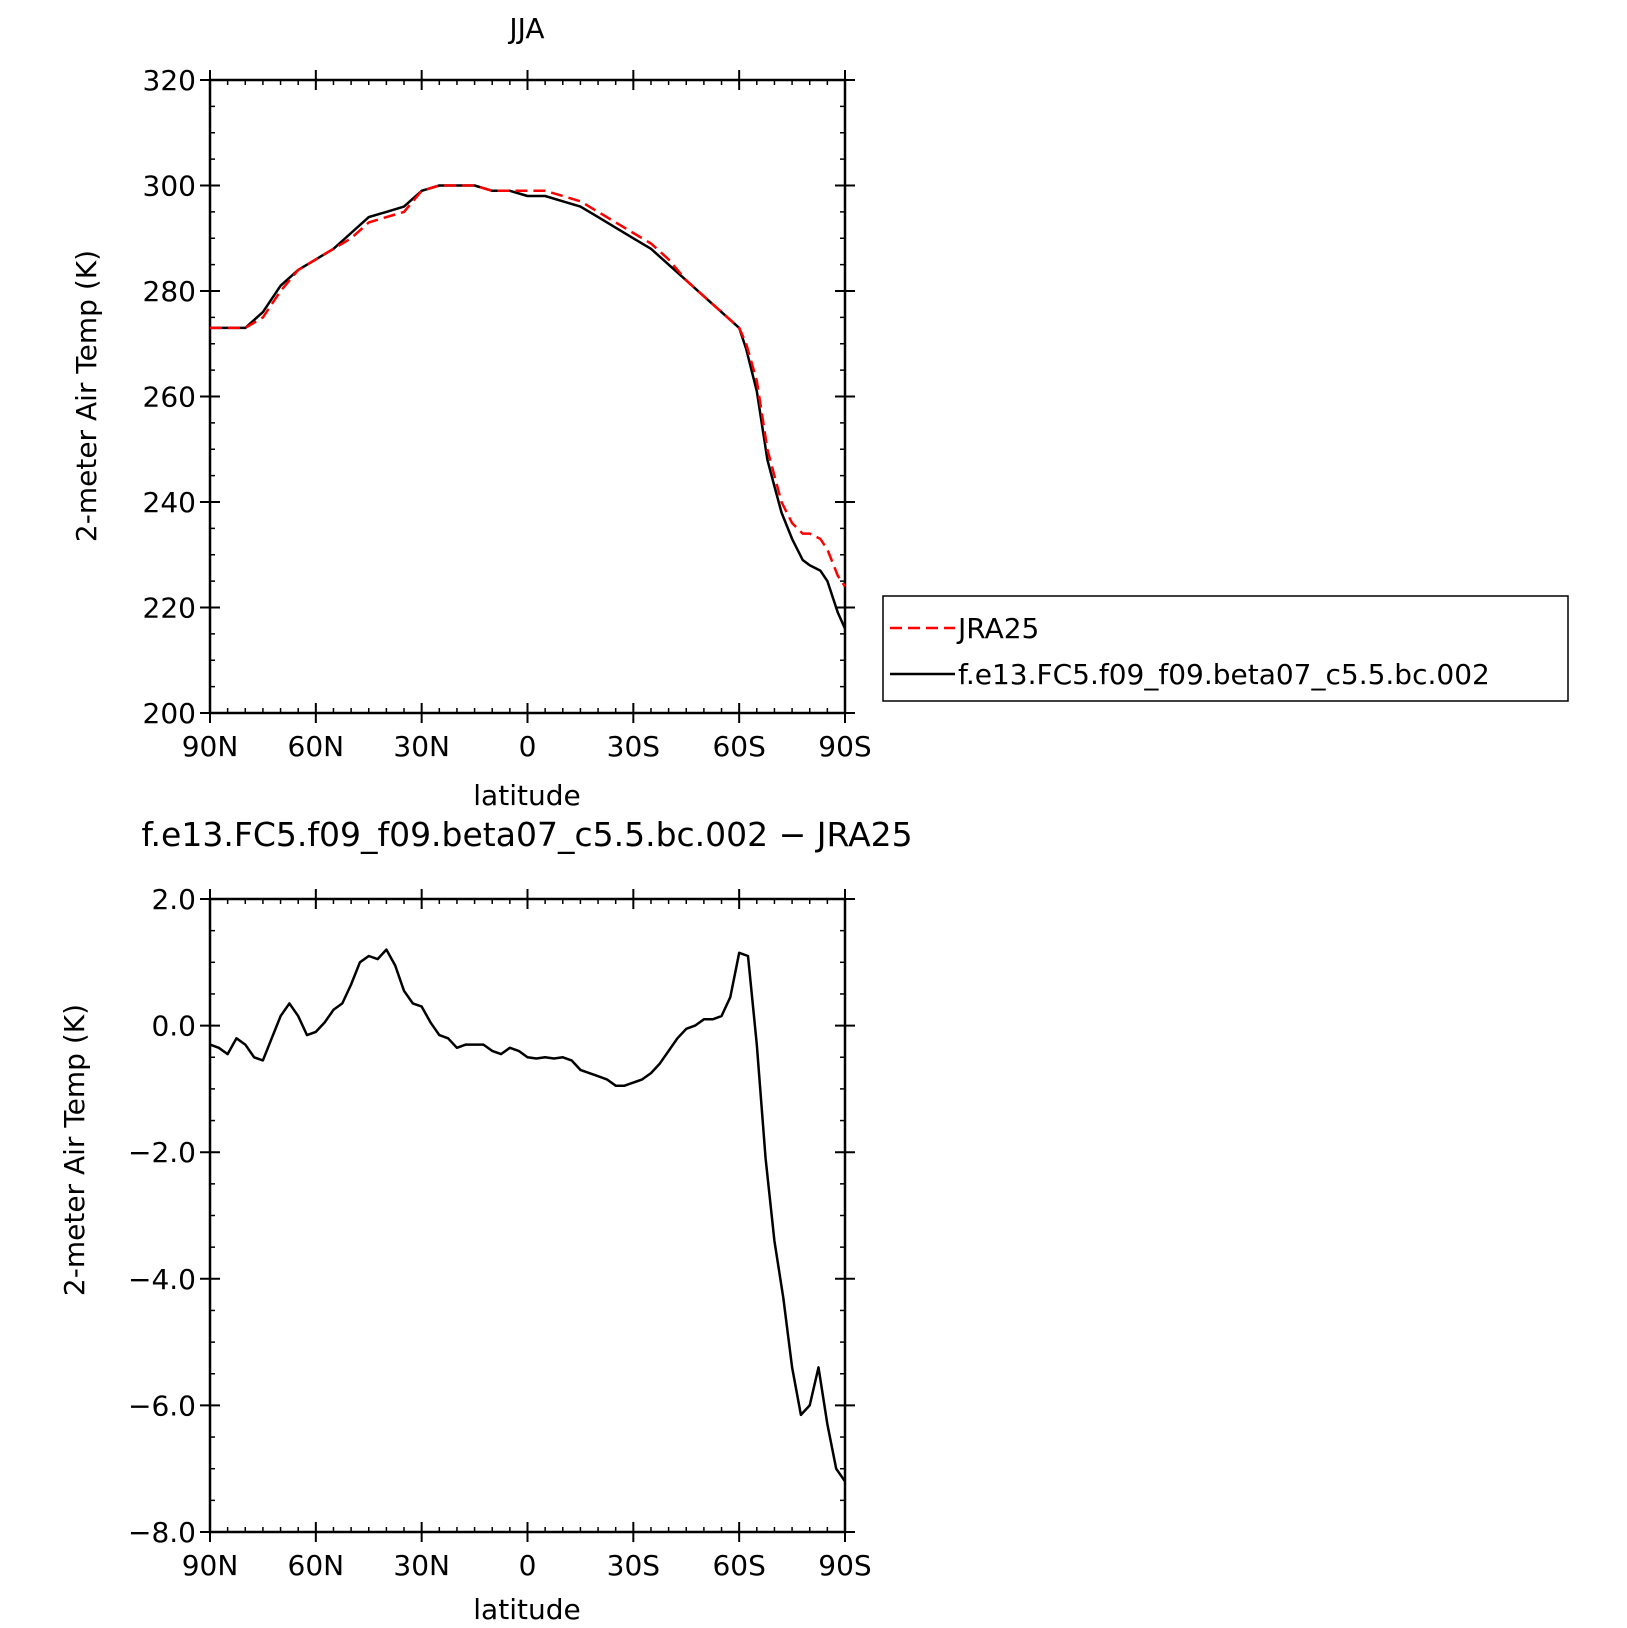 This screenshot has width=1627, height=1628. Describe the element at coordinates (528, 1565) in the screenshot. I see `bottom-x-tick-label: 0` at that location.